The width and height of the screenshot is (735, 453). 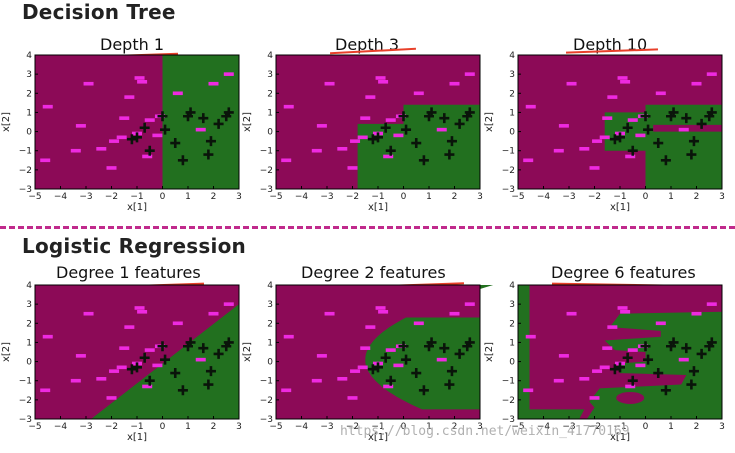 What do you see at coordinates (620, 352) in the screenshot?
I see `decision-region` at bounding box center [620, 352].